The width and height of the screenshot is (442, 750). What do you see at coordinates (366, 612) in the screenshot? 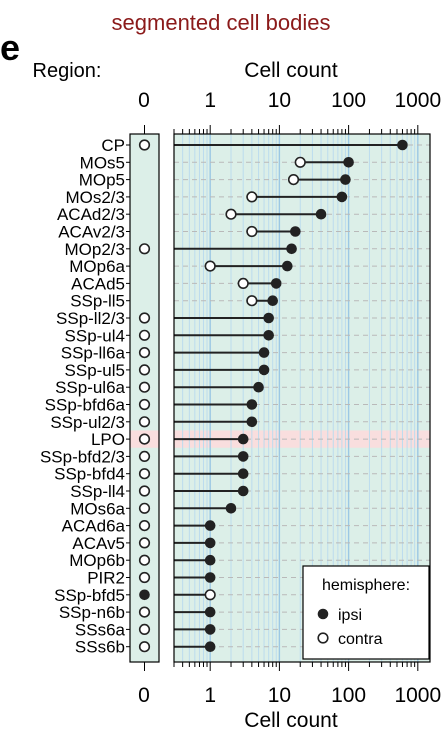
I see `legend: hemisphere: ipsi contra` at bounding box center [366, 612].